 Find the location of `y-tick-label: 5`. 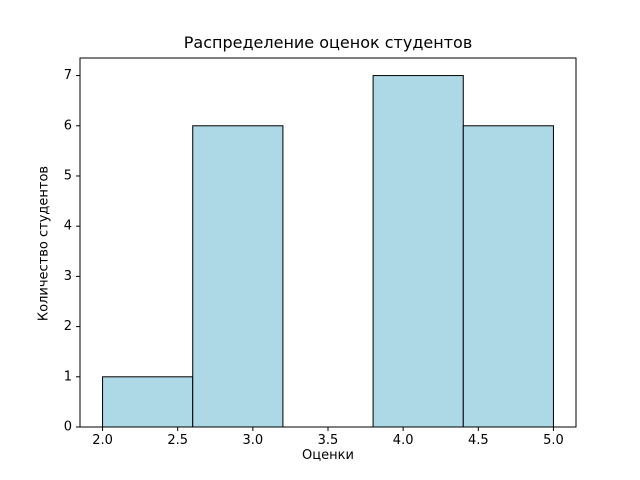

y-tick-label: 5 is located at coordinates (68, 175).